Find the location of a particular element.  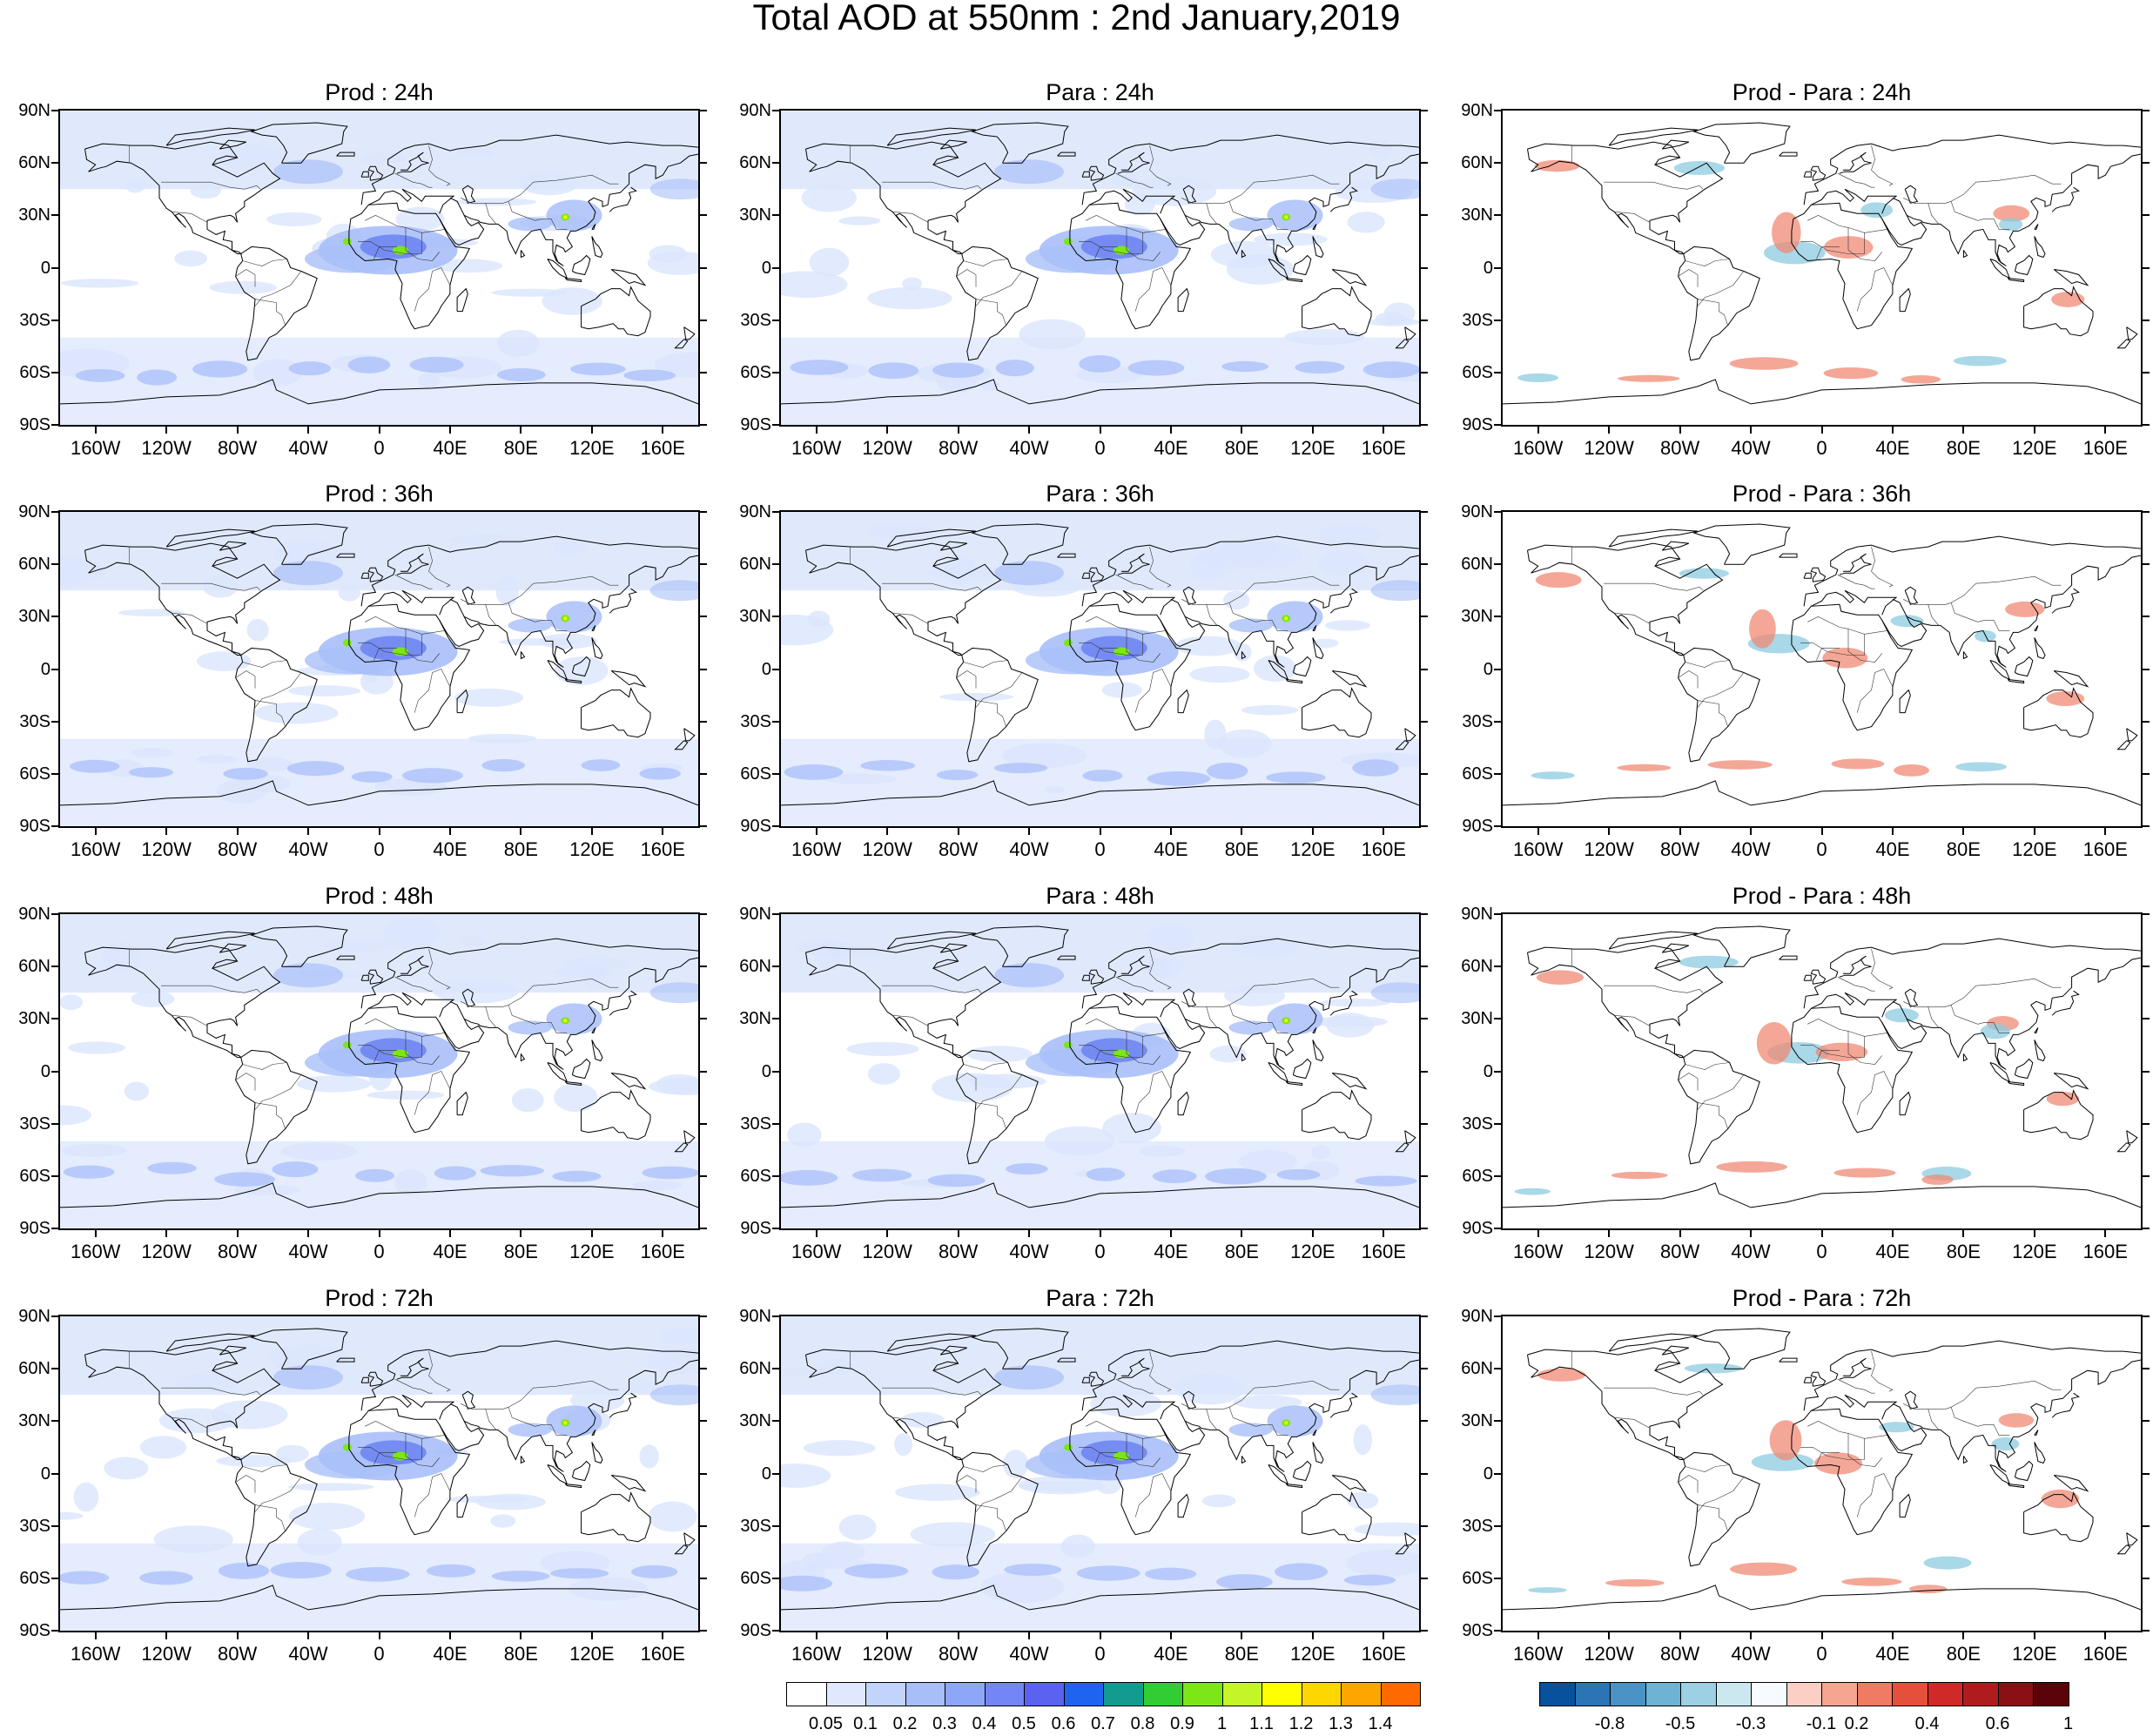

coastlines is located at coordinates (1100, 263).